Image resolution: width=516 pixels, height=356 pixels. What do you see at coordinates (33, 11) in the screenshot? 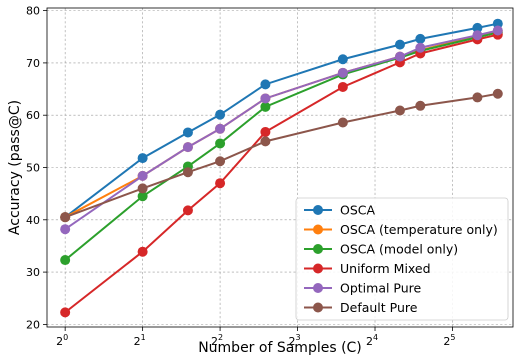
I see `y-tick-label: 80` at bounding box center [33, 11].